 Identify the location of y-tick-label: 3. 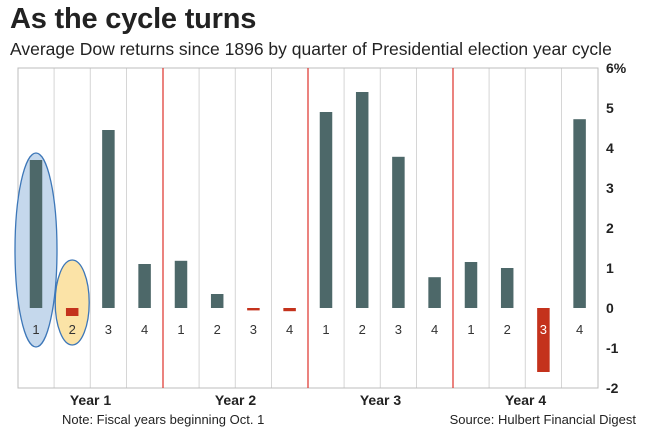
(610, 188).